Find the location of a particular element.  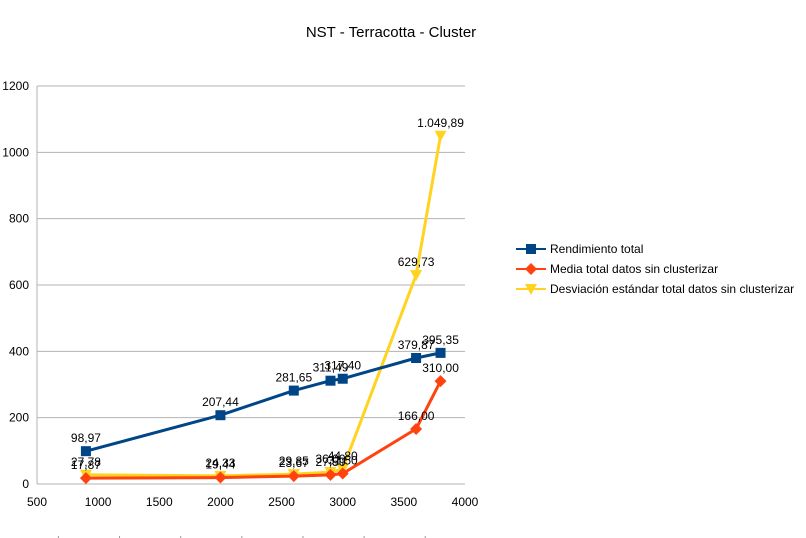

legend-item-1: Media total datos sin clusterizar is located at coordinates (617, 269).